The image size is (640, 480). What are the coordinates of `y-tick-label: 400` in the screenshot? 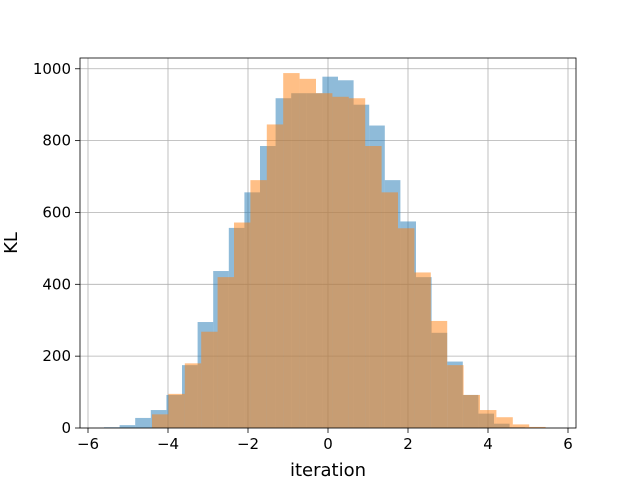 It's located at (56, 284).